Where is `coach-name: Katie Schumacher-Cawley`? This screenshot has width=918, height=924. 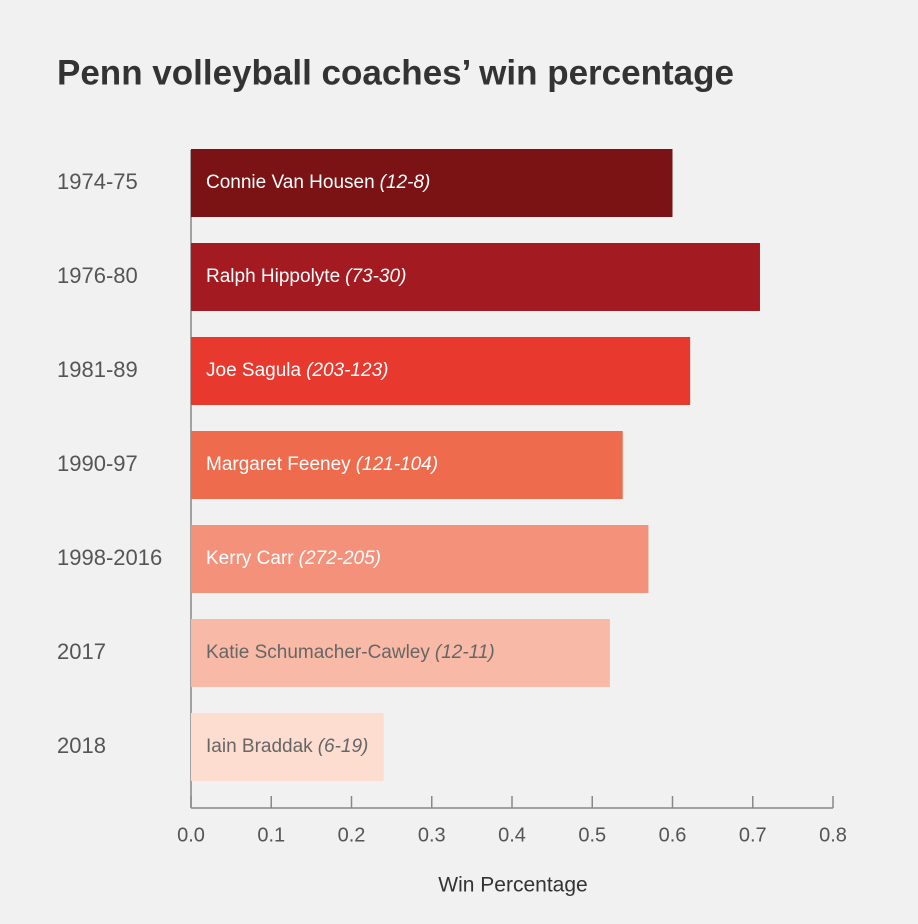
coach-name: Katie Schumacher-Cawley is located at coordinates (318, 652).